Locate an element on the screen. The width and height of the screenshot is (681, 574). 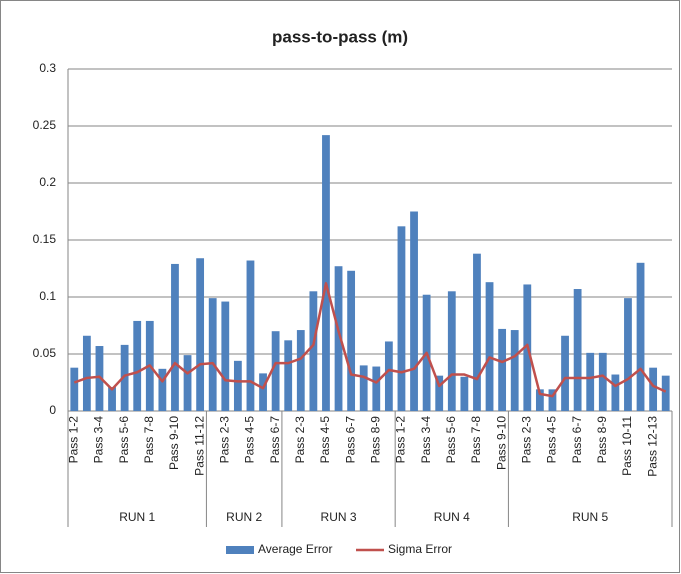
group-label: RUN 1 is located at coordinates (137, 517).